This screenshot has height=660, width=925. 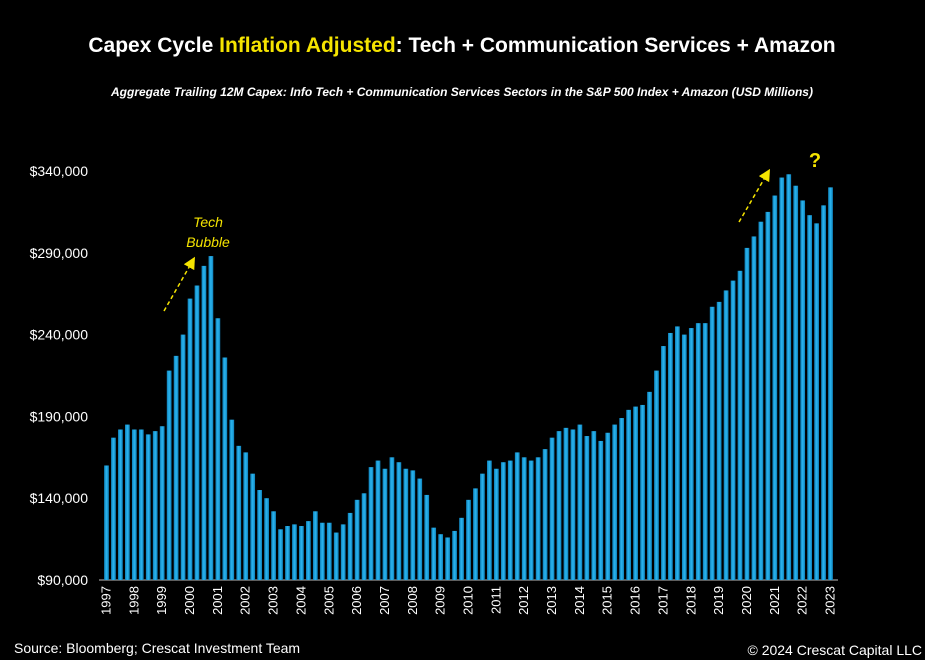 What do you see at coordinates (662, 600) in the screenshot?
I see `x-tick-label: 2017` at bounding box center [662, 600].